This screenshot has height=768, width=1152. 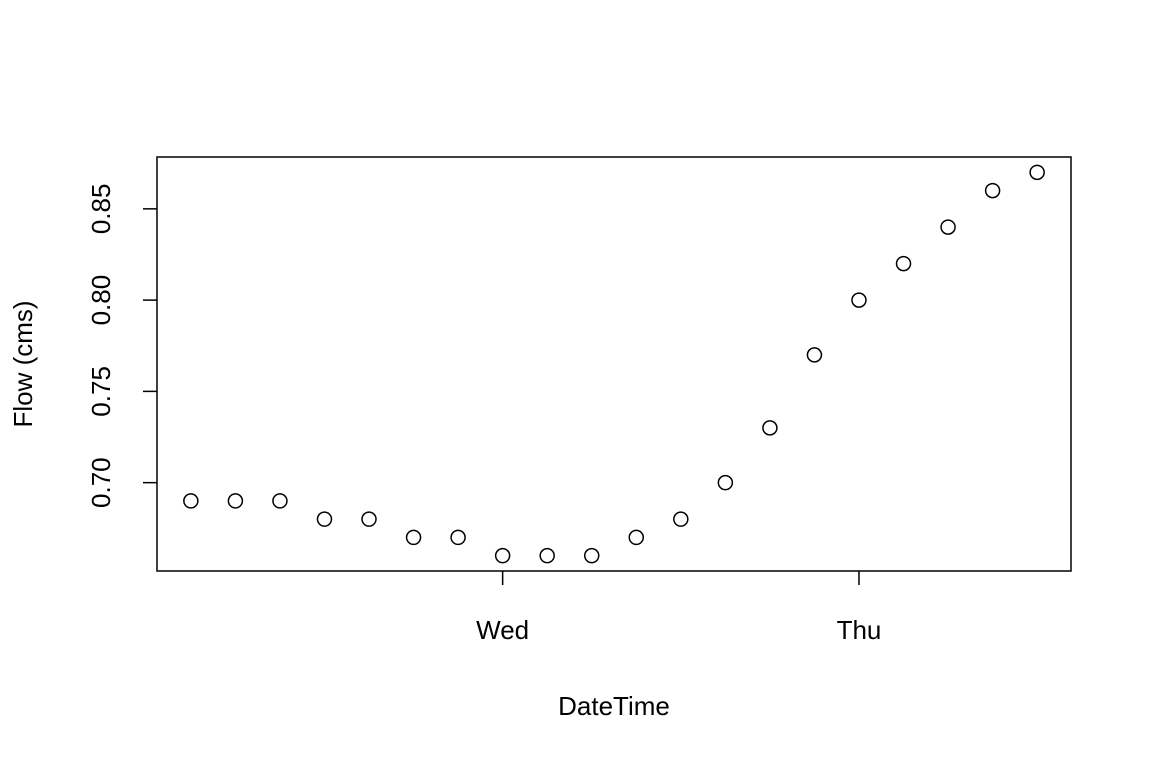 What do you see at coordinates (101, 482) in the screenshot?
I see `y-tick-label: 0.70` at bounding box center [101, 482].